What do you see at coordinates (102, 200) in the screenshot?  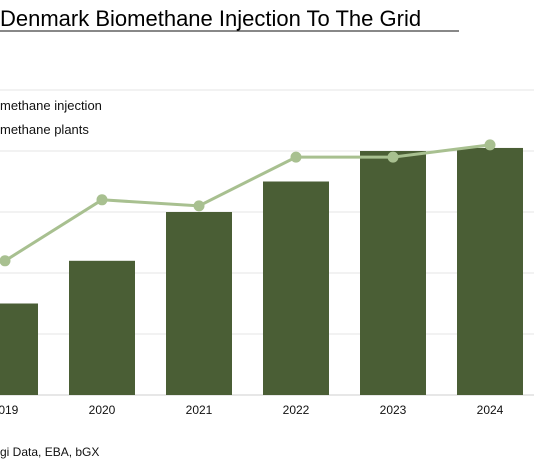 I see `line-point-2020` at bounding box center [102, 200].